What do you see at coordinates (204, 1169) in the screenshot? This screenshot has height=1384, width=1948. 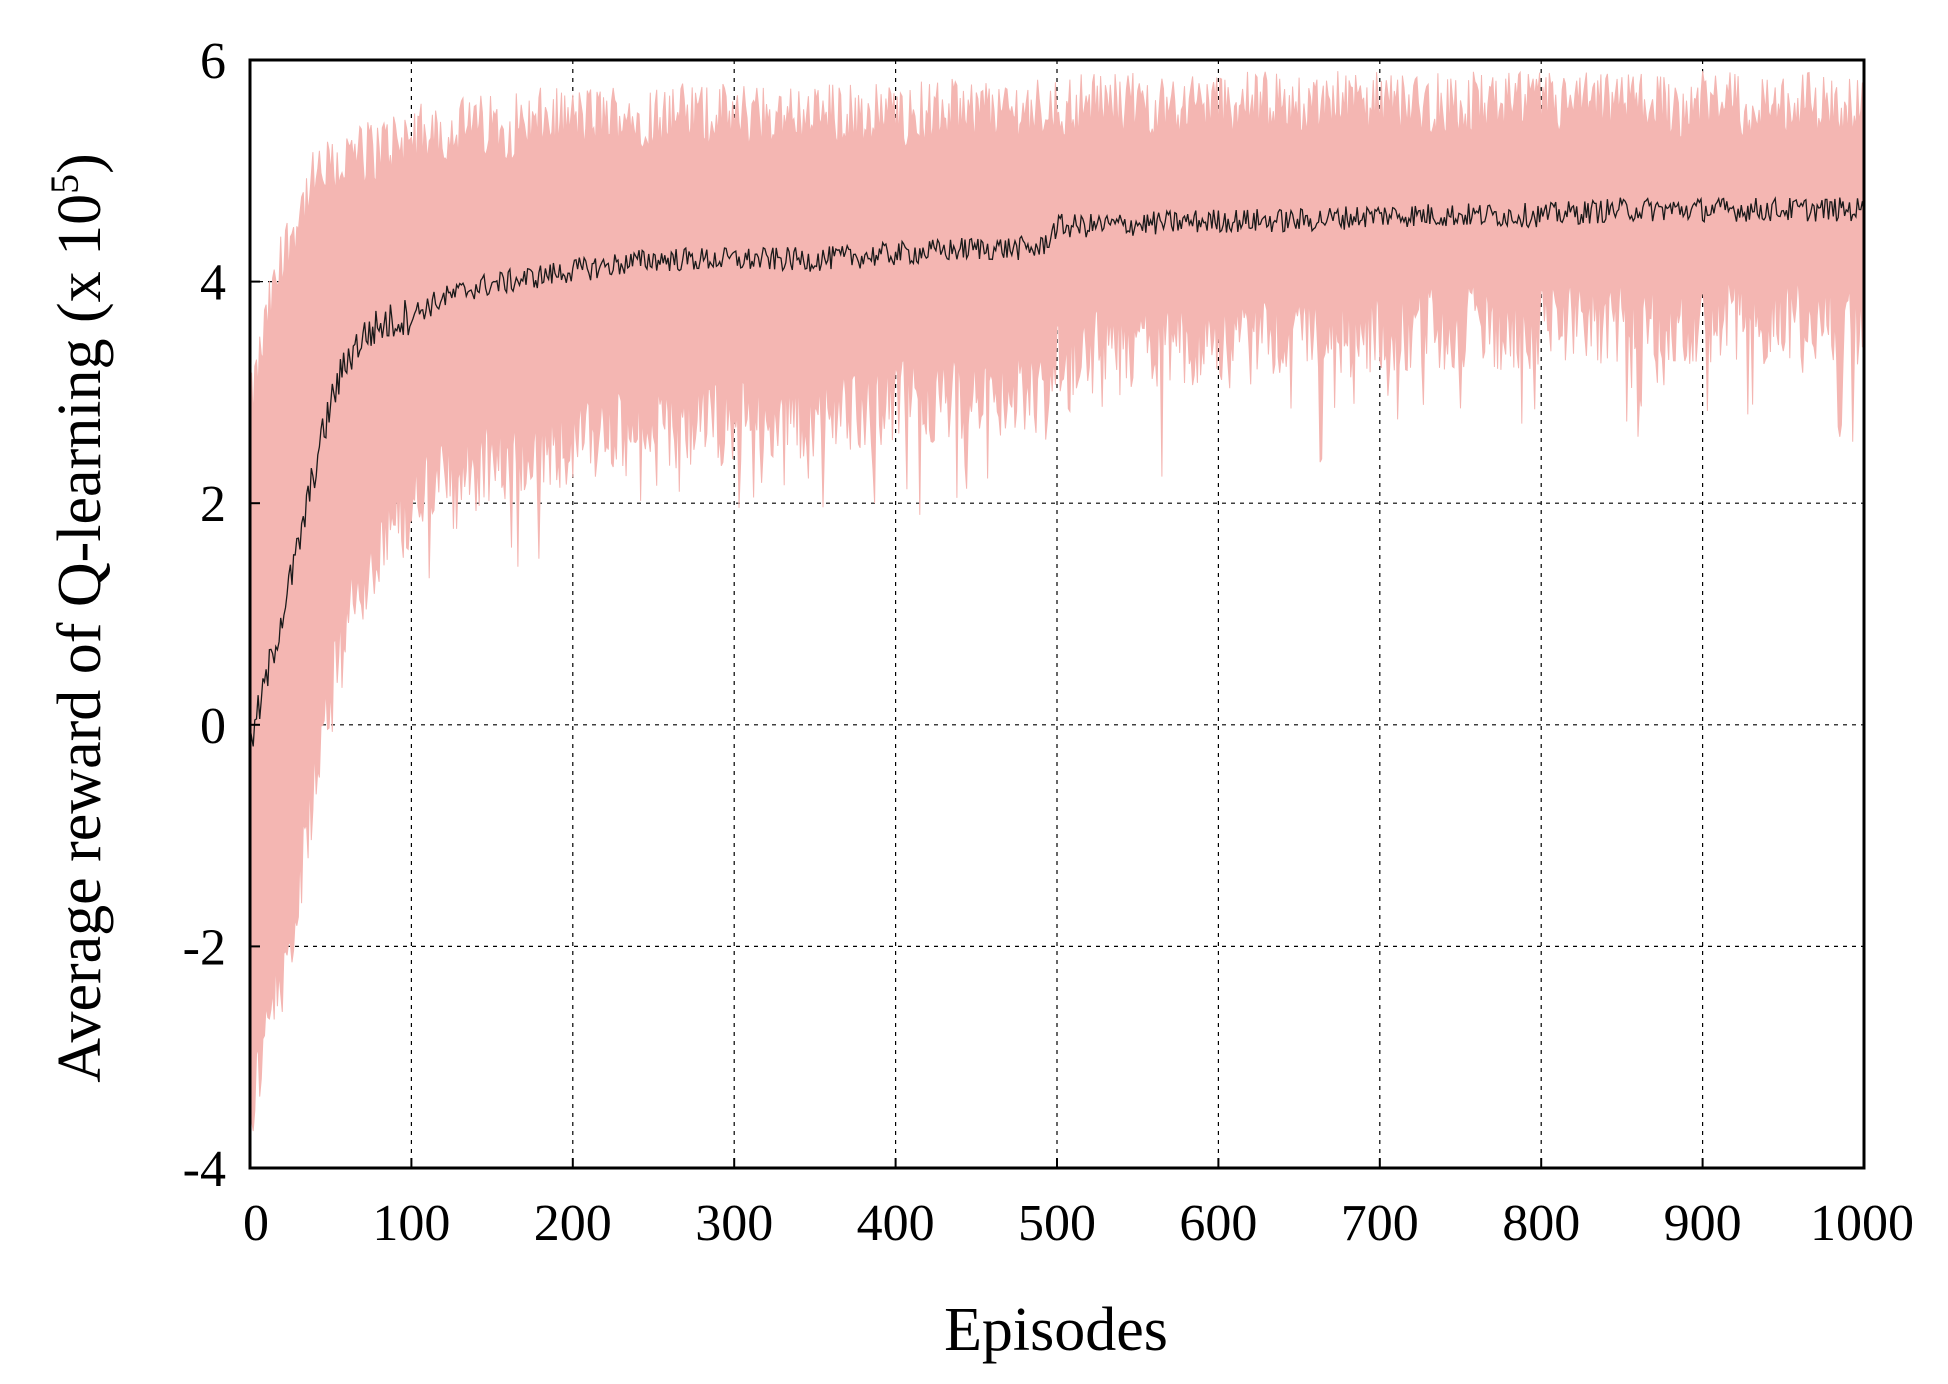 I see `y-tick-label: -4` at bounding box center [204, 1169].